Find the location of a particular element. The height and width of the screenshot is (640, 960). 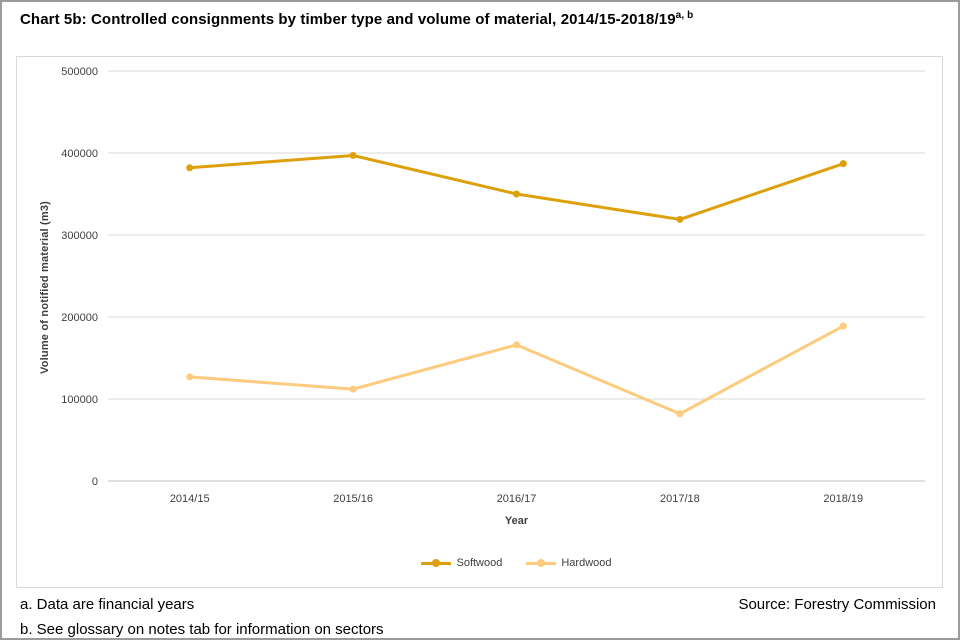

legend-item-softwood: Softwood is located at coordinates (461, 563).